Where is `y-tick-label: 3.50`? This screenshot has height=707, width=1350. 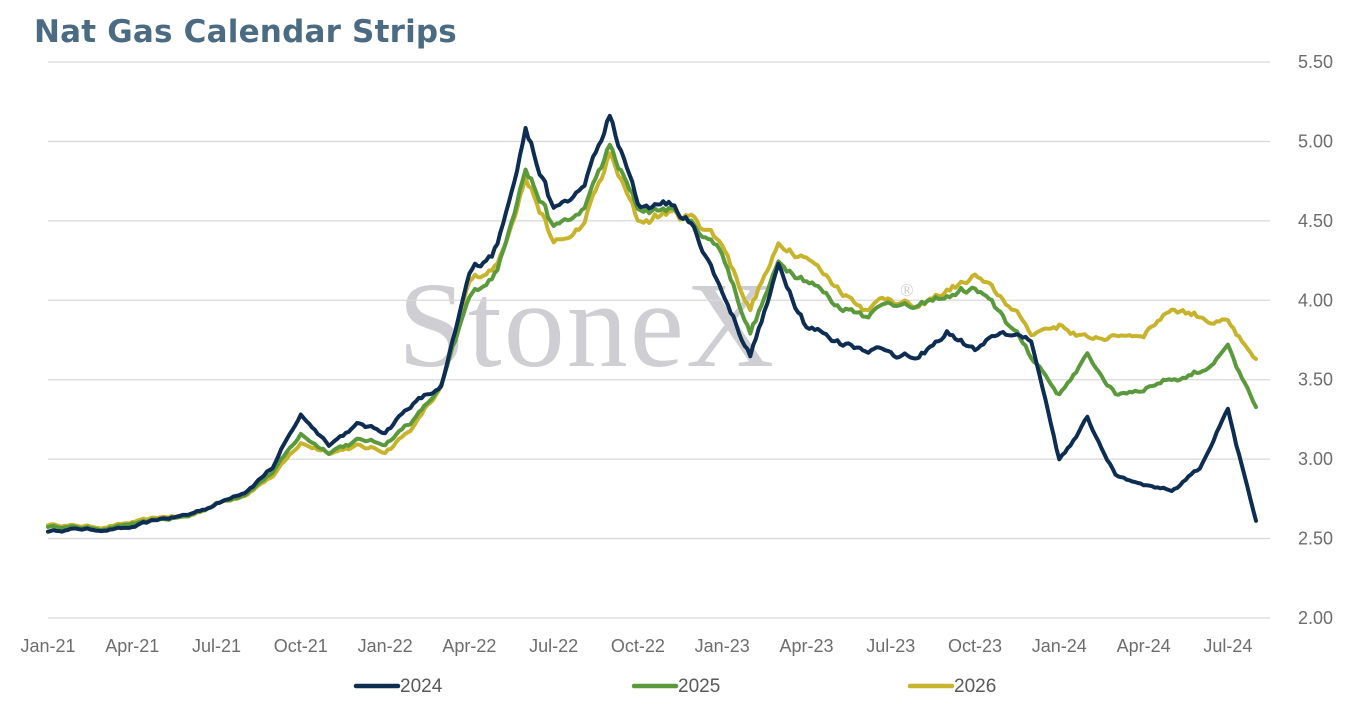 y-tick-label: 3.50 is located at coordinates (1315, 380).